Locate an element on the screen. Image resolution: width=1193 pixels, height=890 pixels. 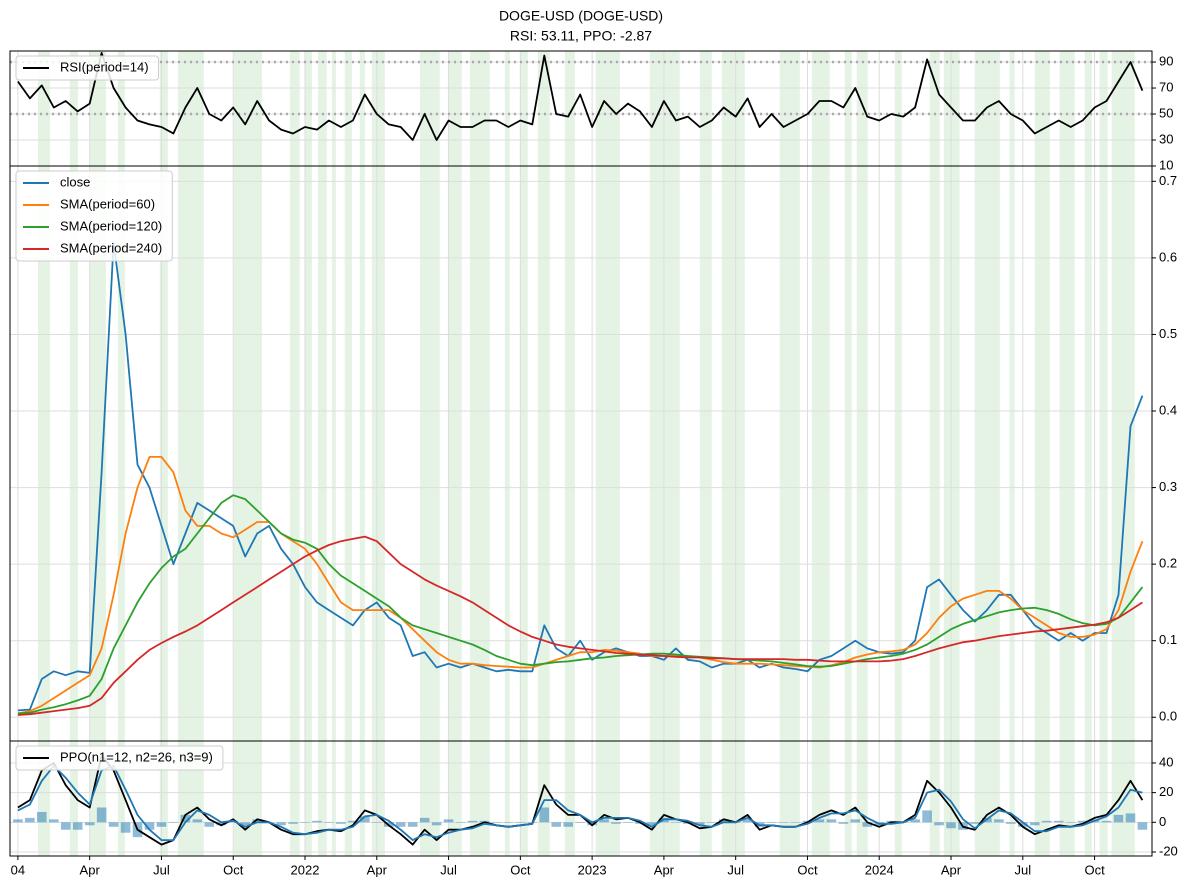
y-tick-label: 20 is located at coordinates (1166, 791).